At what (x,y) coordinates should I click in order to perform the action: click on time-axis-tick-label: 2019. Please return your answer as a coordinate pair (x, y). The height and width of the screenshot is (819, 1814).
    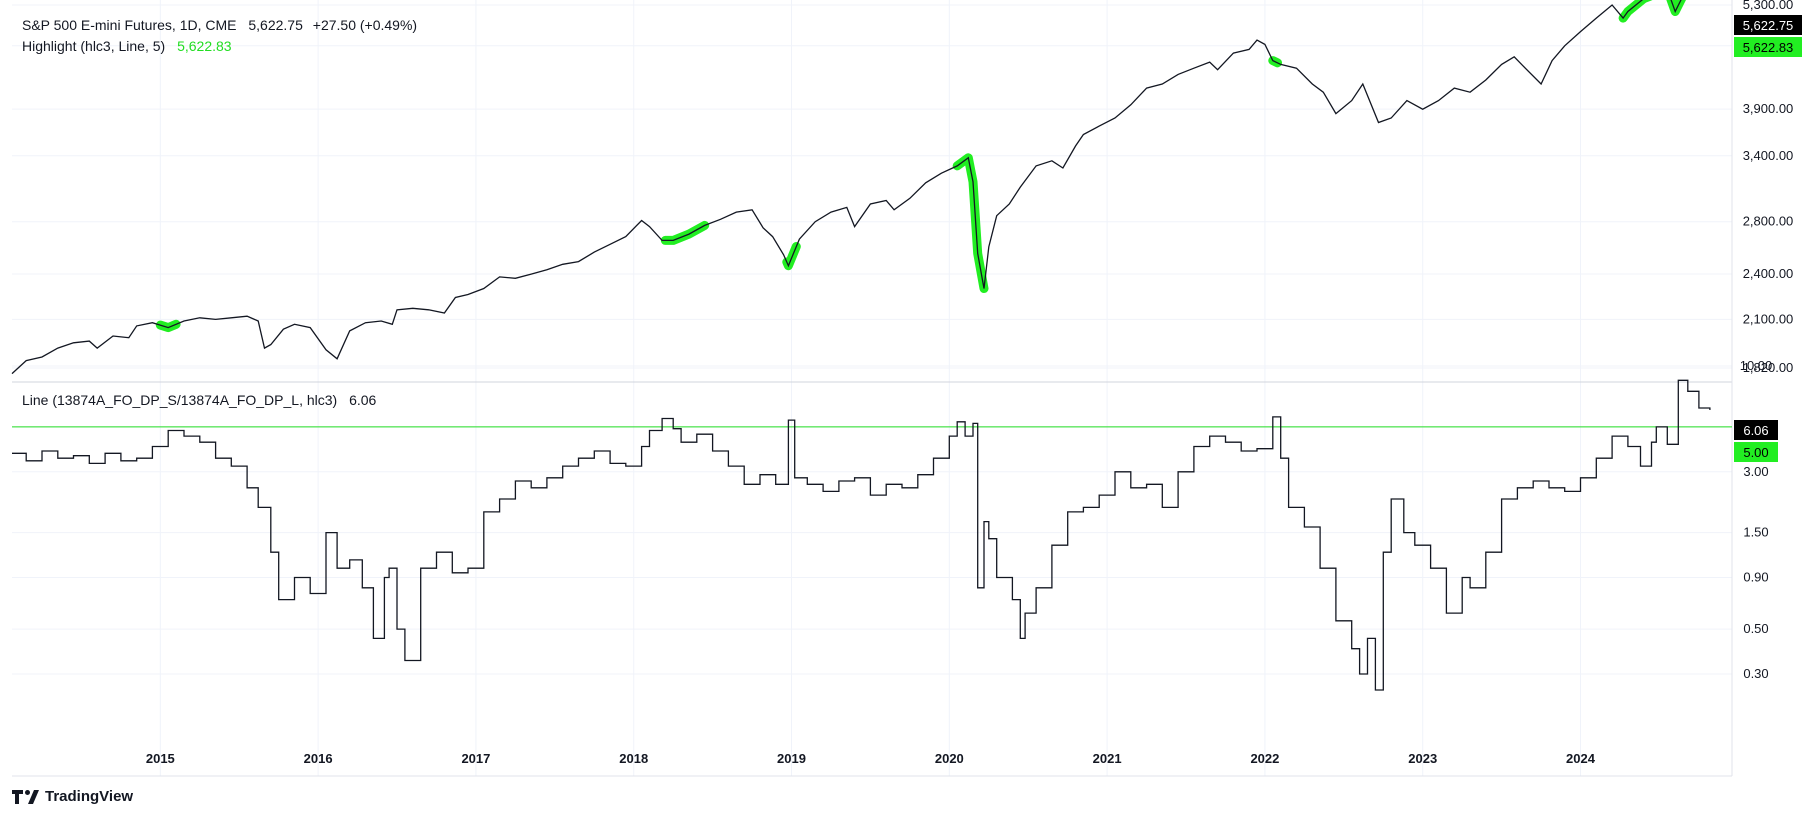
    Looking at the image, I should click on (791, 758).